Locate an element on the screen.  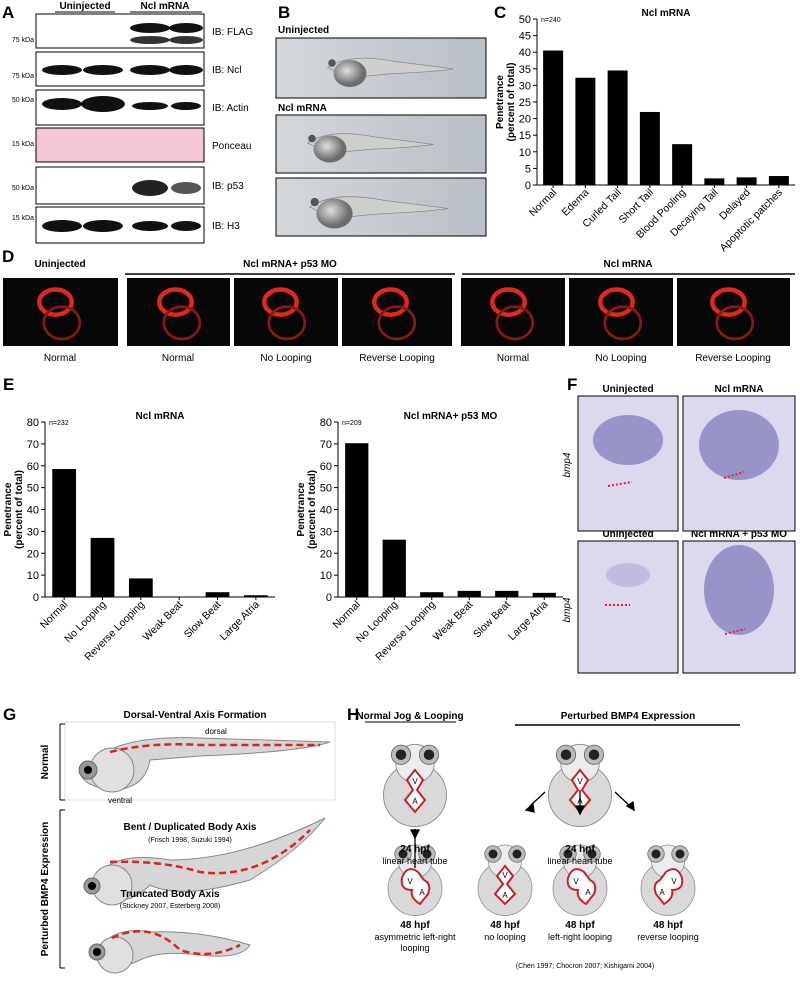
header: Ncl mRNA + p53 MO is located at coordinates (739, 534).